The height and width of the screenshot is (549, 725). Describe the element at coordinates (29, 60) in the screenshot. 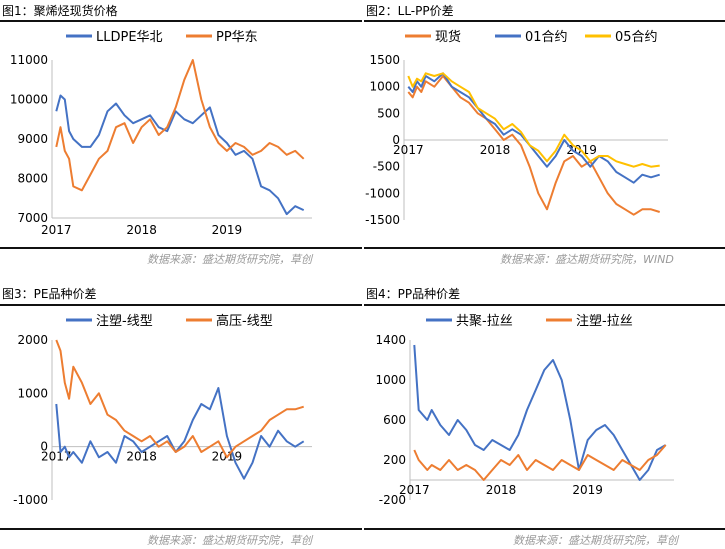

I see `y-tick-label: 11000` at that location.